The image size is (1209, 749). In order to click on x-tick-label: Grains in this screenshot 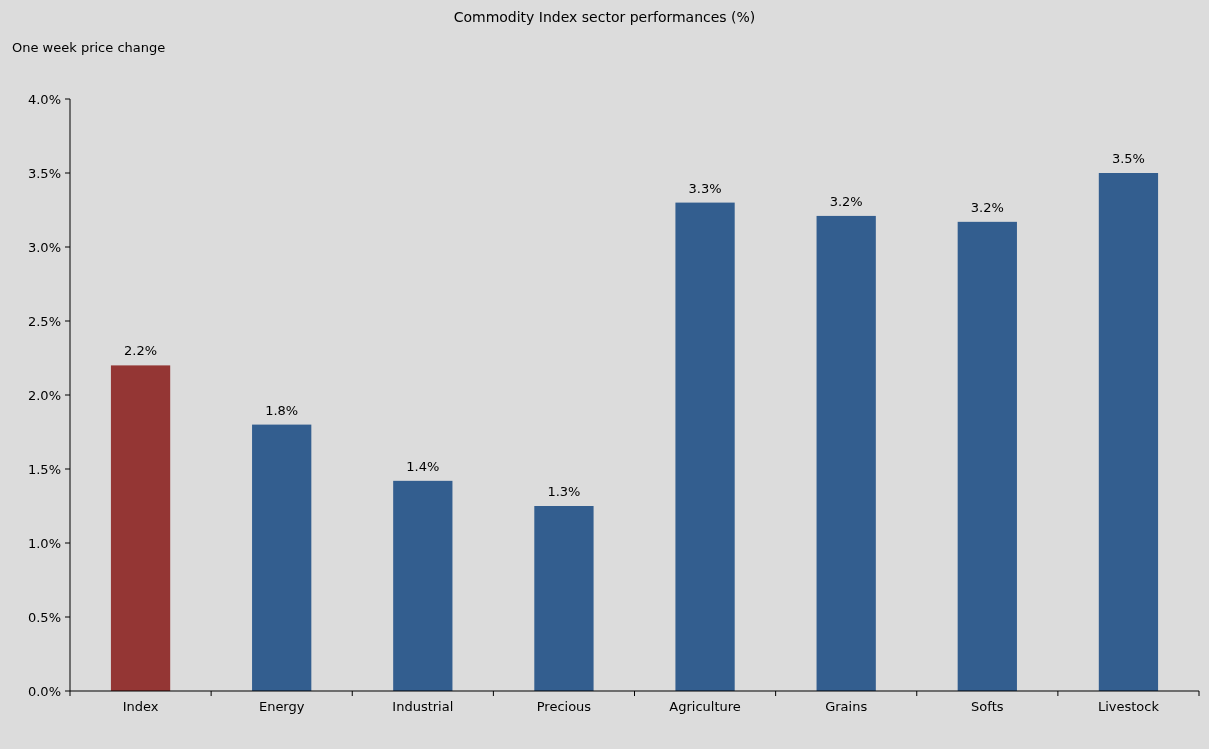, I will do `click(846, 706)`.